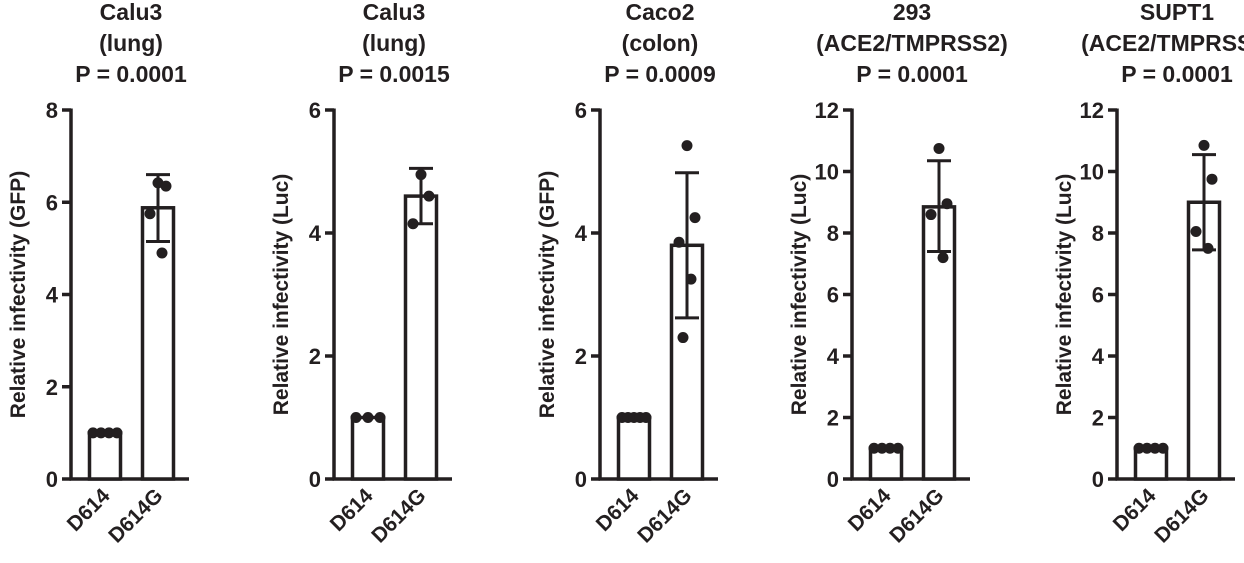  Describe the element at coordinates (660, 43) in the screenshot. I see `chart-title-line-2: (colon)` at that location.